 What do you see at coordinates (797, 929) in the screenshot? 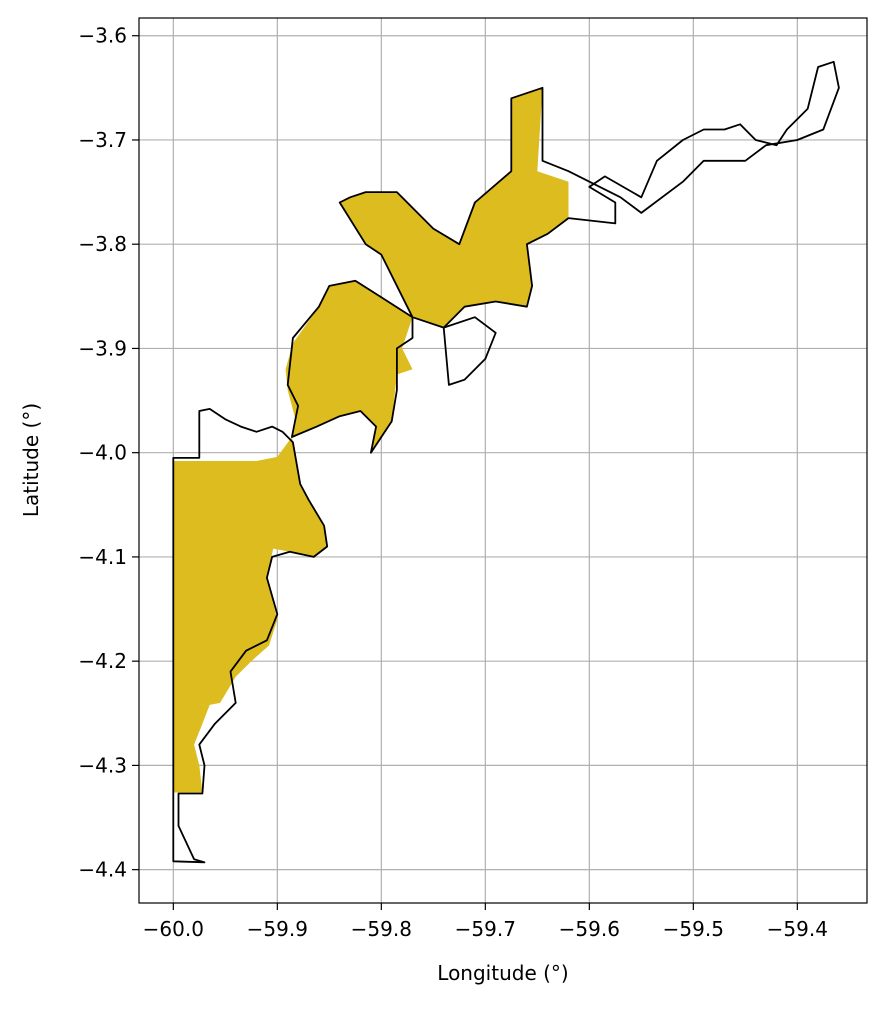
I see `x-tick-label: −59.4` at bounding box center [797, 929].